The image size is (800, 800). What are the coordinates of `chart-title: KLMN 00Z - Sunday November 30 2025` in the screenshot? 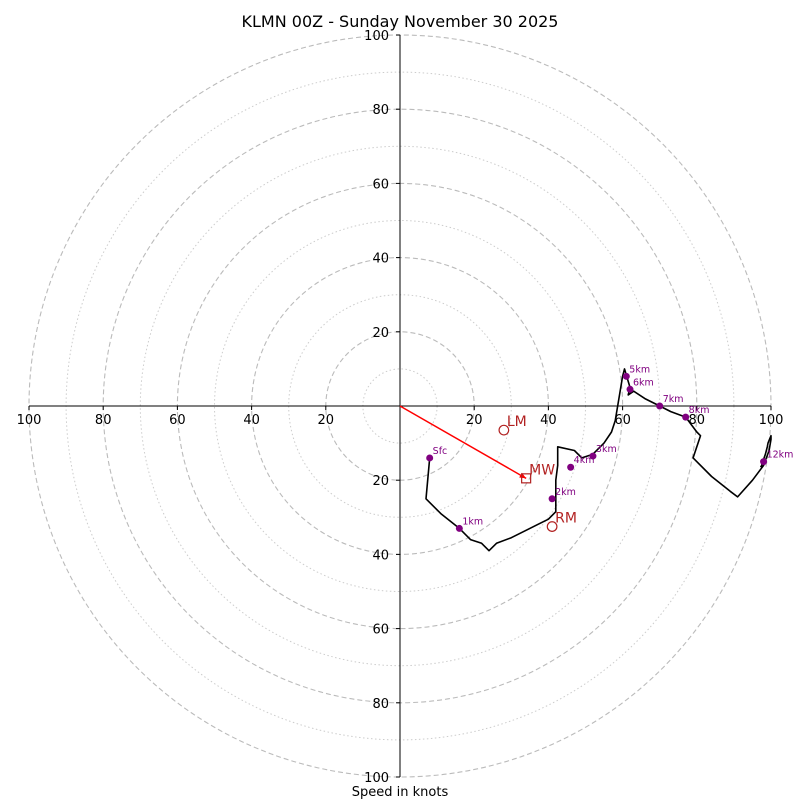 It's located at (400, 21).